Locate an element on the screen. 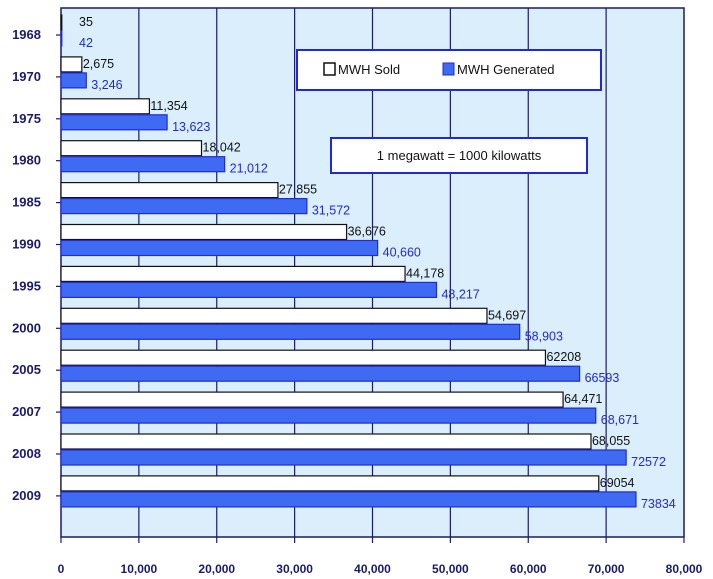 This screenshot has height=579, width=713. year-label: 2005 is located at coordinates (26, 369).